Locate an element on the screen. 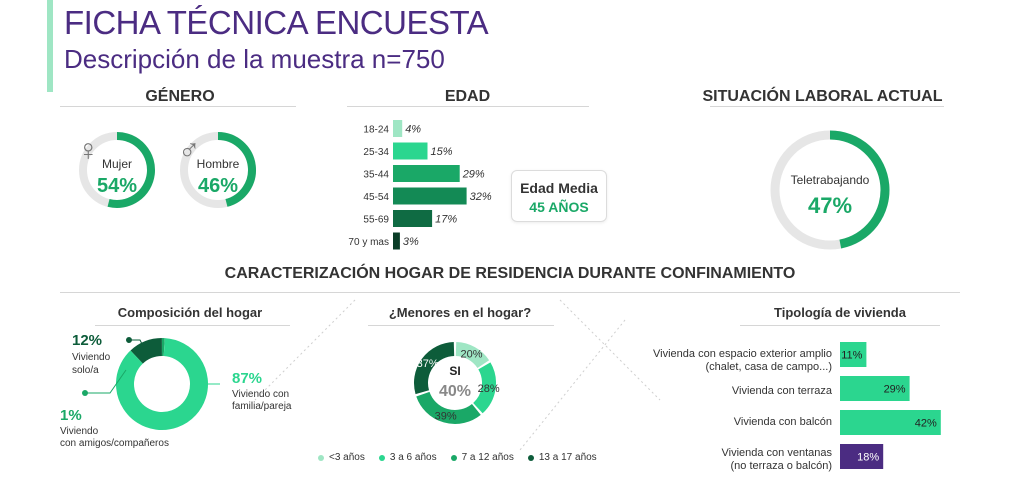 Image resolution: width=1017 pixels, height=496 pixels. gender-label: Mujer is located at coordinates (117, 164).